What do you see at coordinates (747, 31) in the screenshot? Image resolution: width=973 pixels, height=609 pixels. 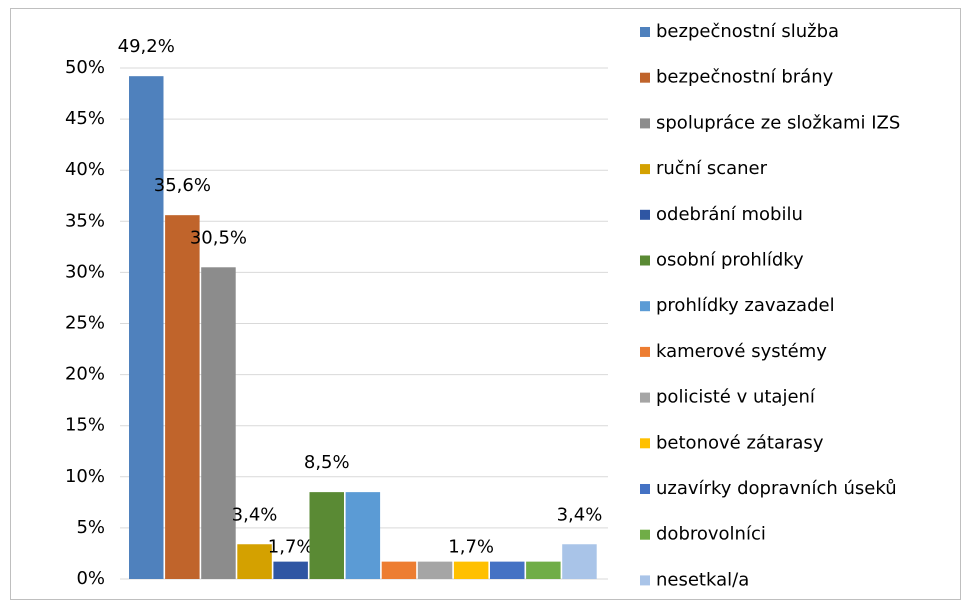 I see `legend-label: bezpečnostní služba` at bounding box center [747, 31].